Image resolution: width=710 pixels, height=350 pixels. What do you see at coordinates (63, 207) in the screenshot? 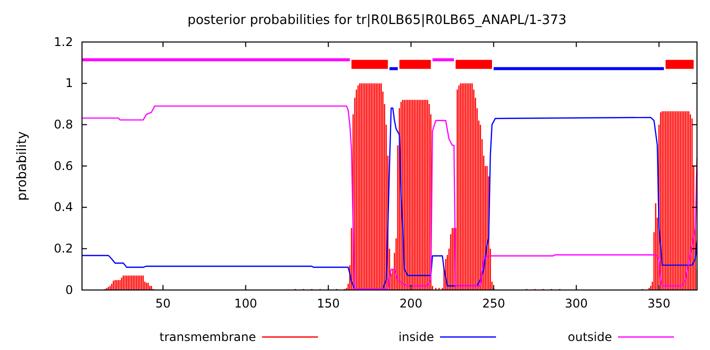
I see `y-tick-label: 0.4` at bounding box center [63, 207].